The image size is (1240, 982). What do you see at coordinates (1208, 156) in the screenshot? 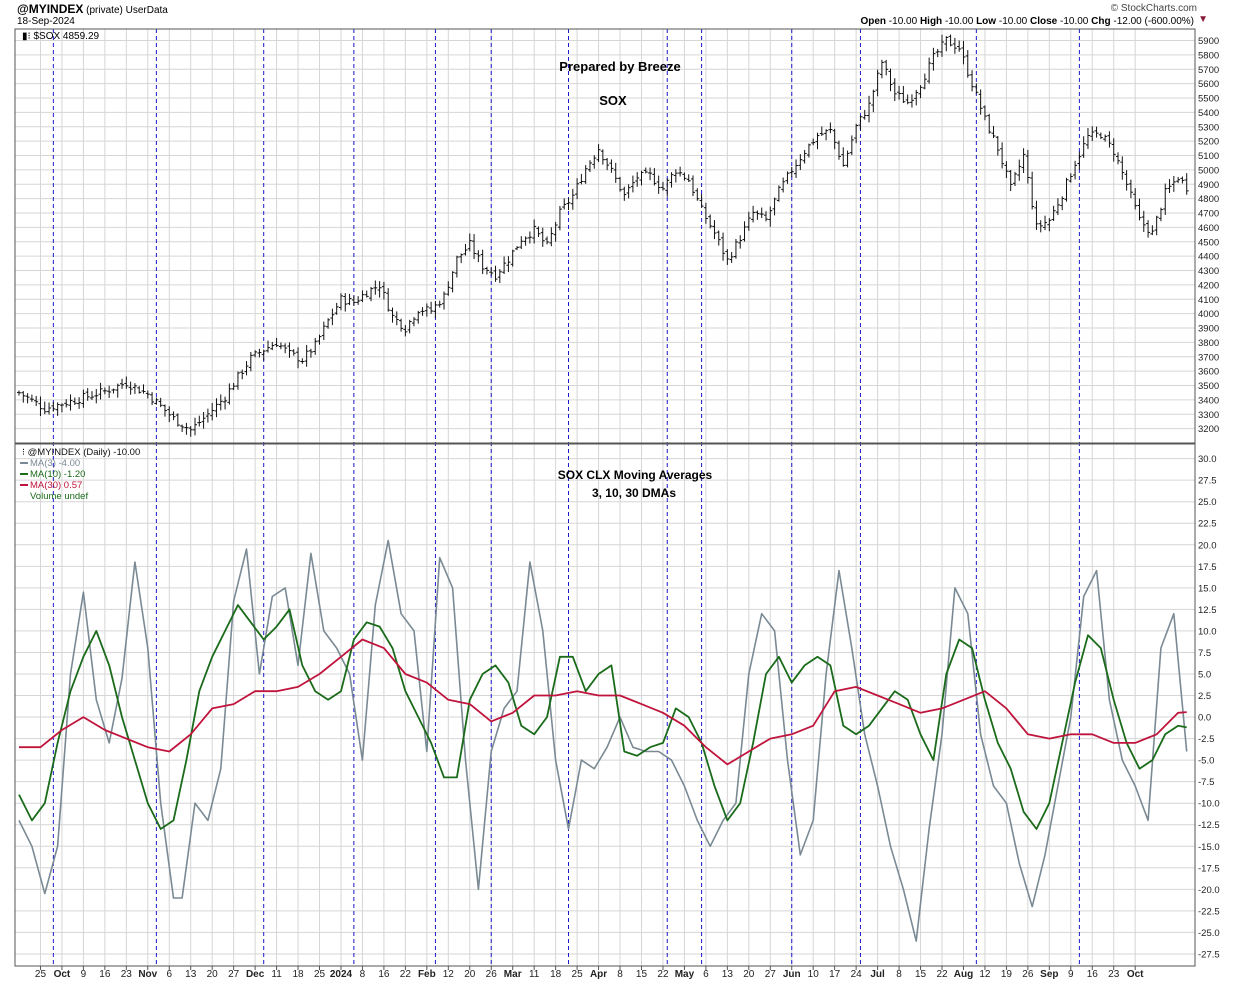
I see `y-tick-label-price: 5100` at bounding box center [1208, 156].